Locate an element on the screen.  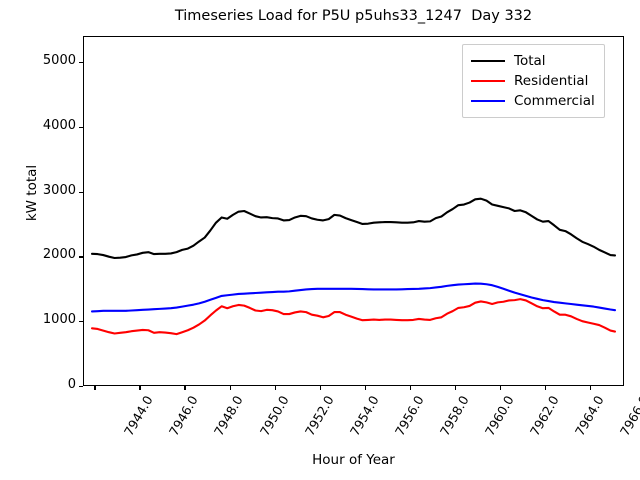
legend-item-total: Total is located at coordinates (533, 61).